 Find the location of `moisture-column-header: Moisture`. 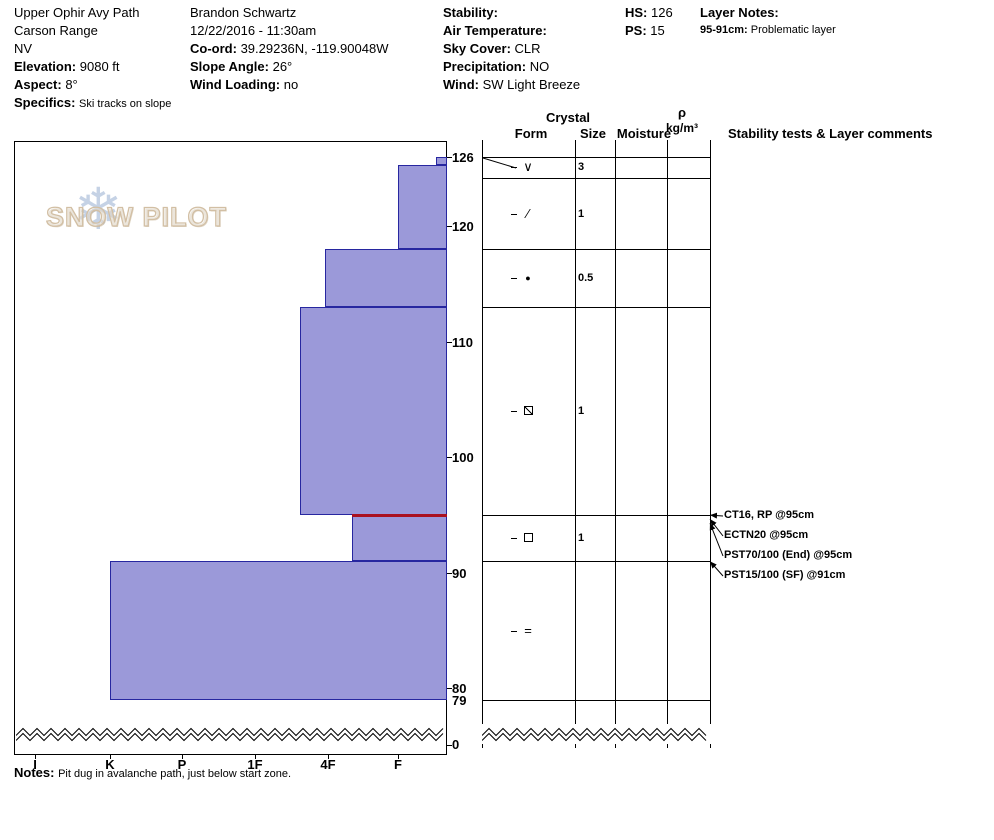

moisture-column-header: Moisture is located at coordinates (644, 133).